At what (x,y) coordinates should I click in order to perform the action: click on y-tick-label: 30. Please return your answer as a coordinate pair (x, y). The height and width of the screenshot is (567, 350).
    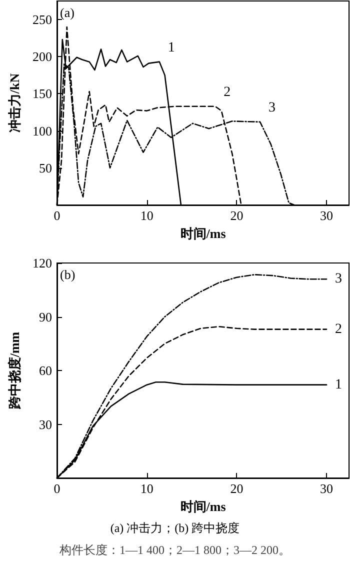
    Looking at the image, I should click on (45, 424).